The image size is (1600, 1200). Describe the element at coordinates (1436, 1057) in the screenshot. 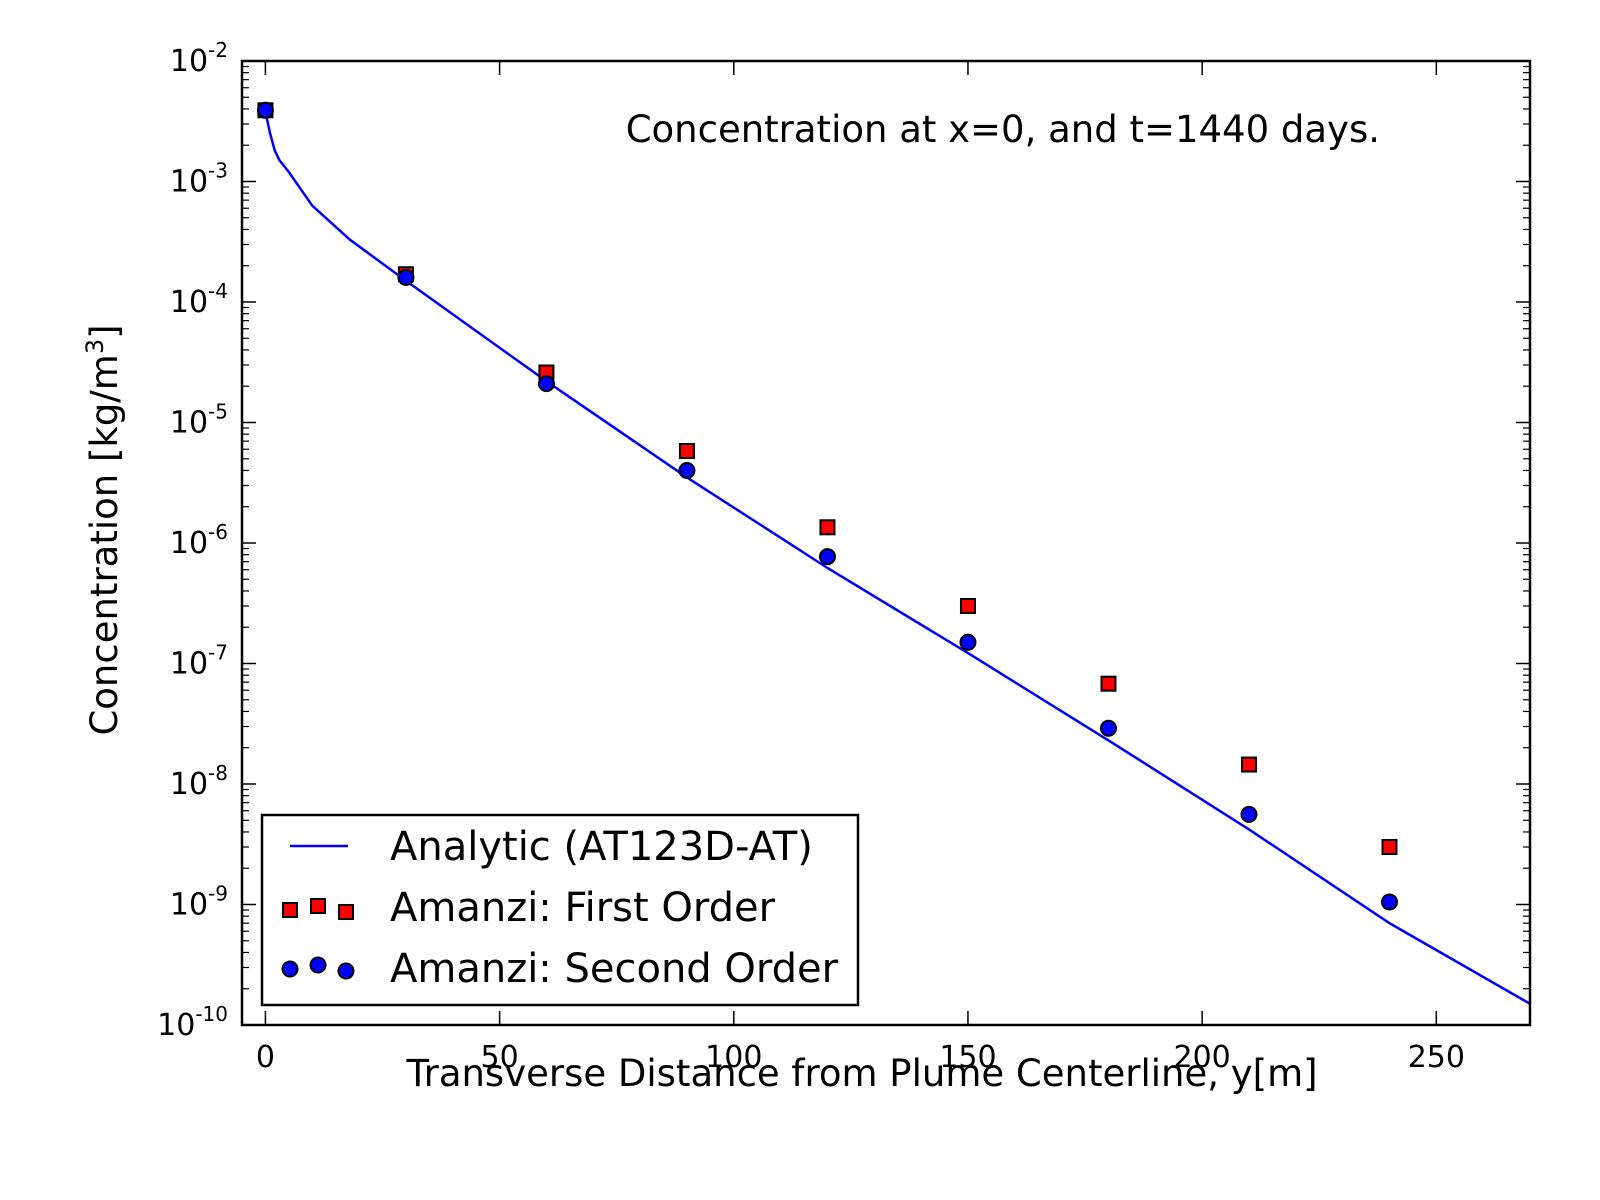

I see `x-tick-label: 250` at that location.